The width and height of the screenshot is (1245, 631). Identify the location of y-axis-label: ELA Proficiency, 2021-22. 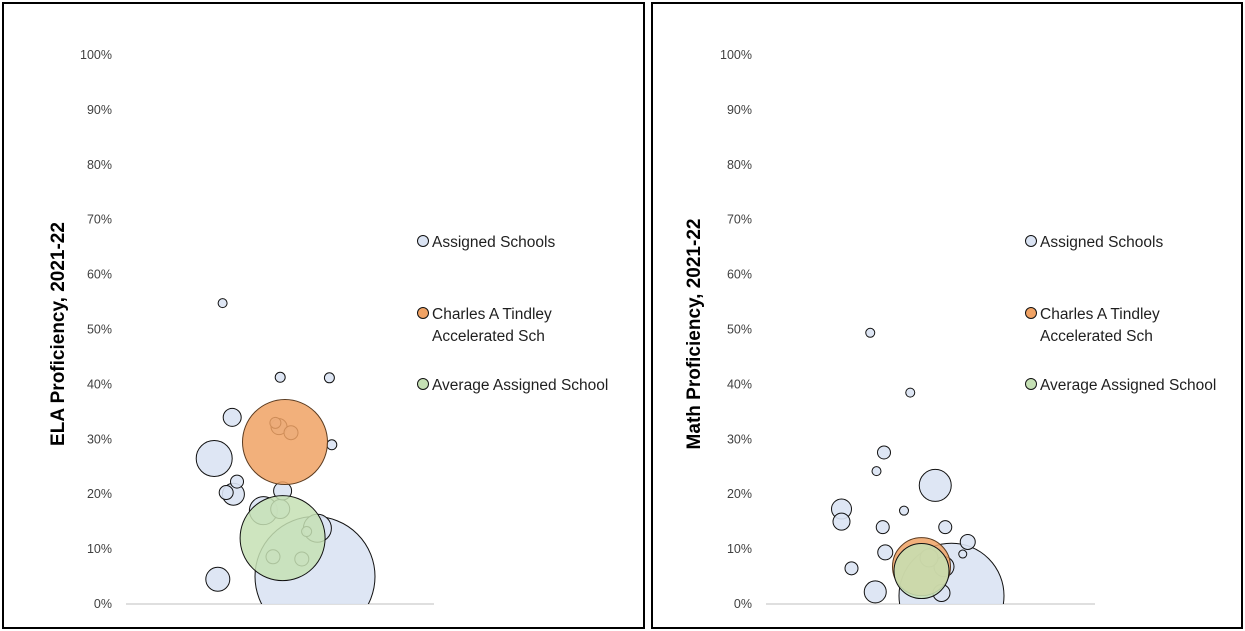
(58, 334).